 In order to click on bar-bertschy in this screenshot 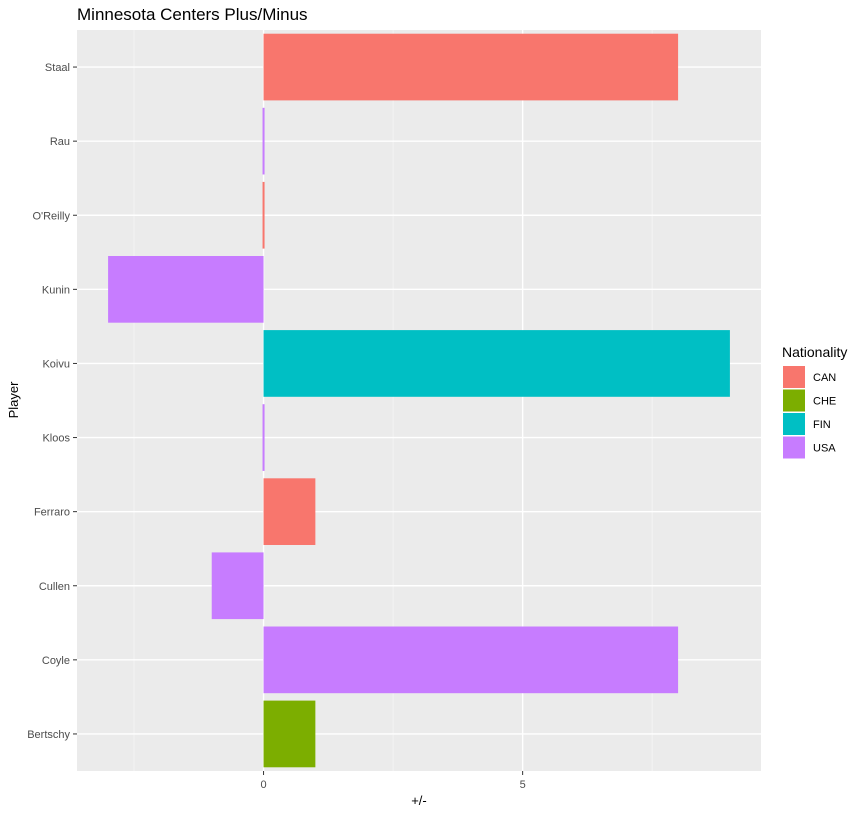, I will do `click(289, 734)`.